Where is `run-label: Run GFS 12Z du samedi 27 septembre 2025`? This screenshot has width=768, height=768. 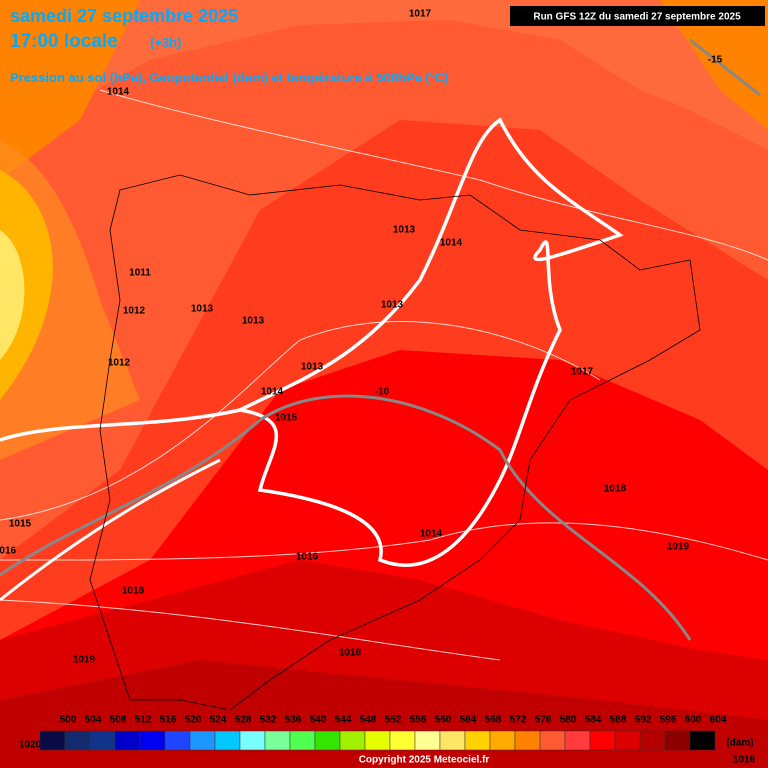 run-label: Run GFS 12Z du samedi 27 septembre 2025 is located at coordinates (637, 17).